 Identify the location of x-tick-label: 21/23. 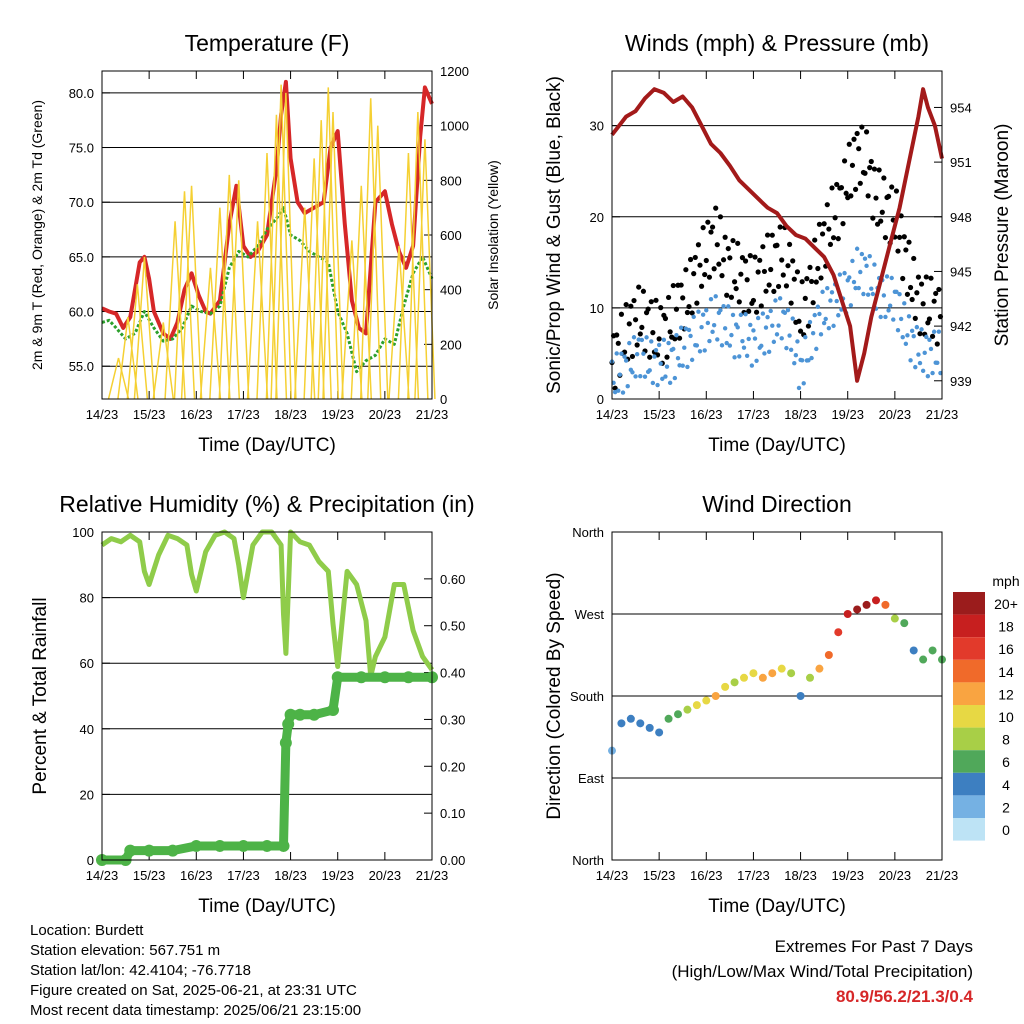
(942, 414).